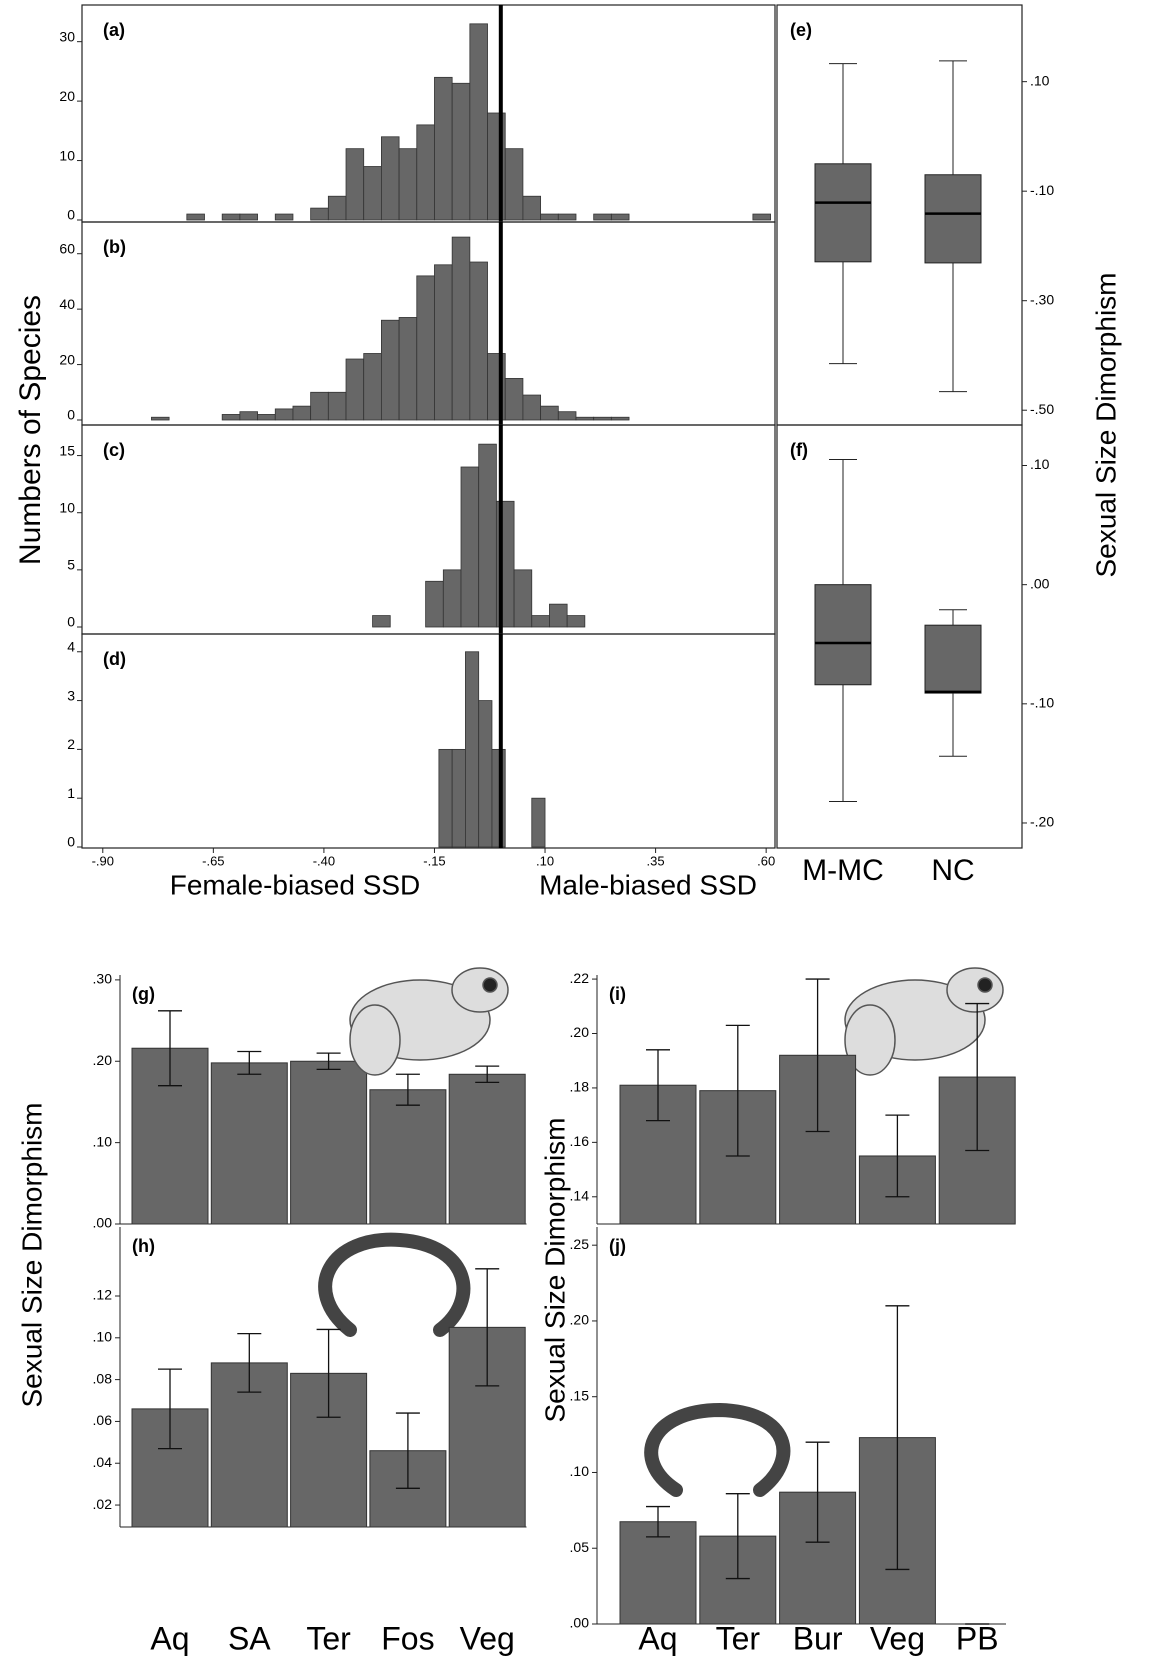 Image resolution: width=1172 pixels, height=1658 pixels. What do you see at coordinates (617, 994) in the screenshot?
I see `panel-label: (i)` at bounding box center [617, 994].